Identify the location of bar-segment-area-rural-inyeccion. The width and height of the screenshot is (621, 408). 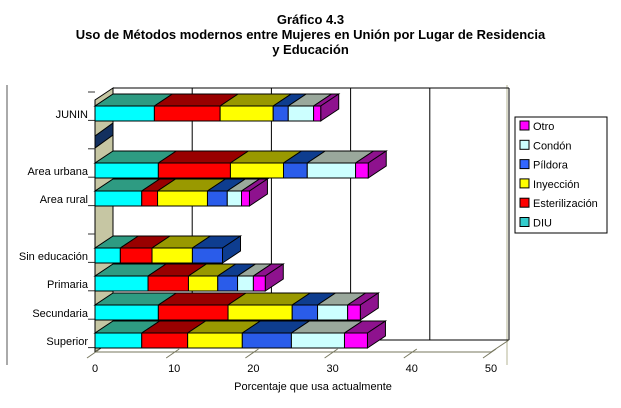
(182, 198).